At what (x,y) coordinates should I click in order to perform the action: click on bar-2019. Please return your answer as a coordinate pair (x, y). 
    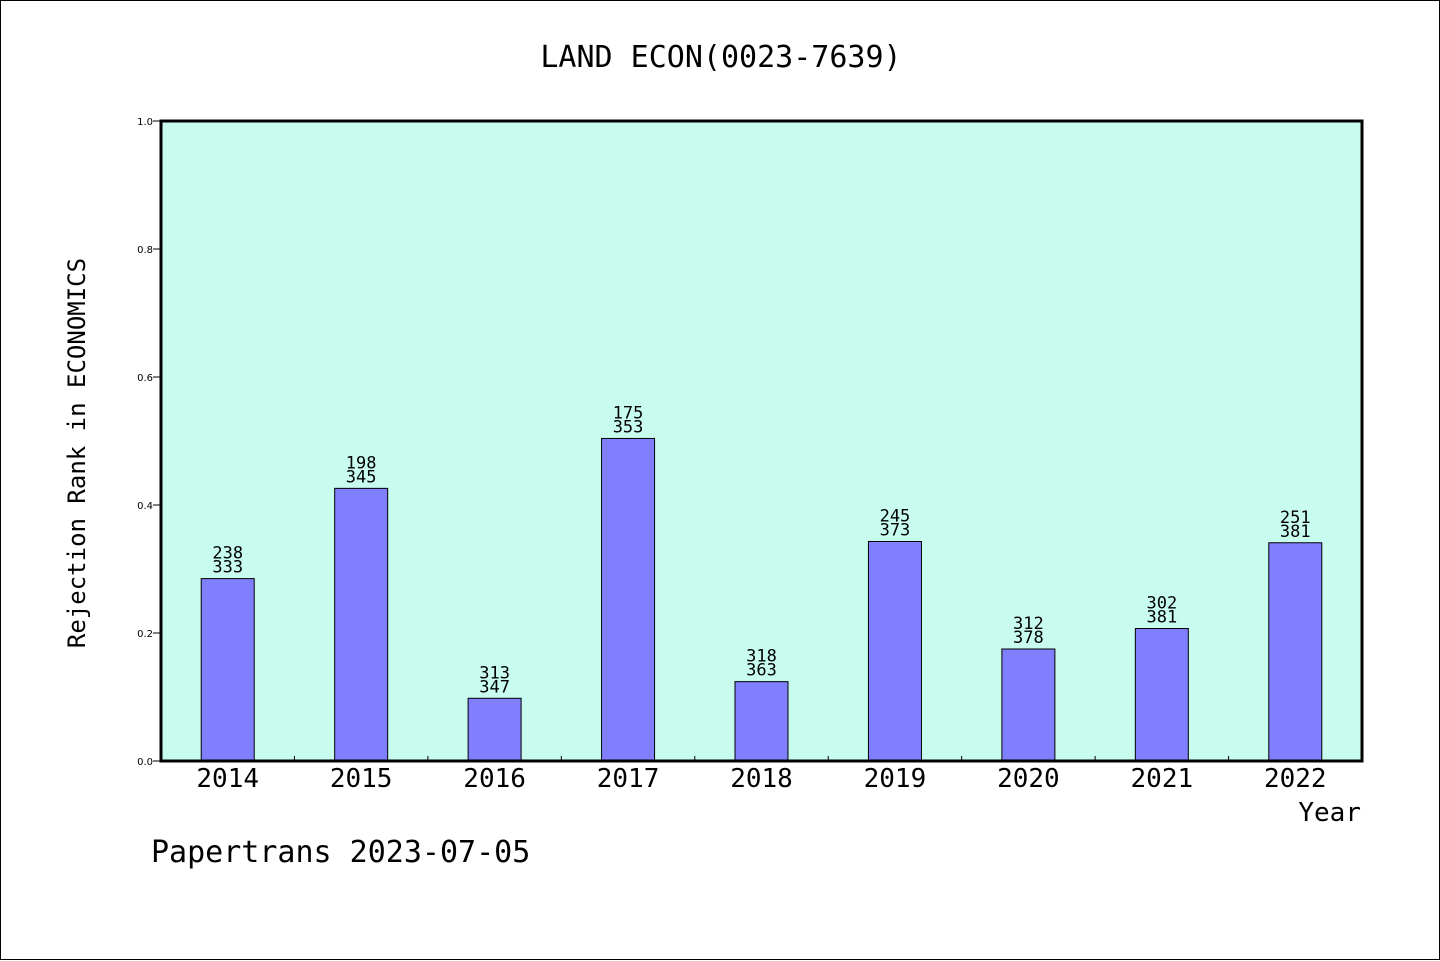
    Looking at the image, I should click on (894, 651).